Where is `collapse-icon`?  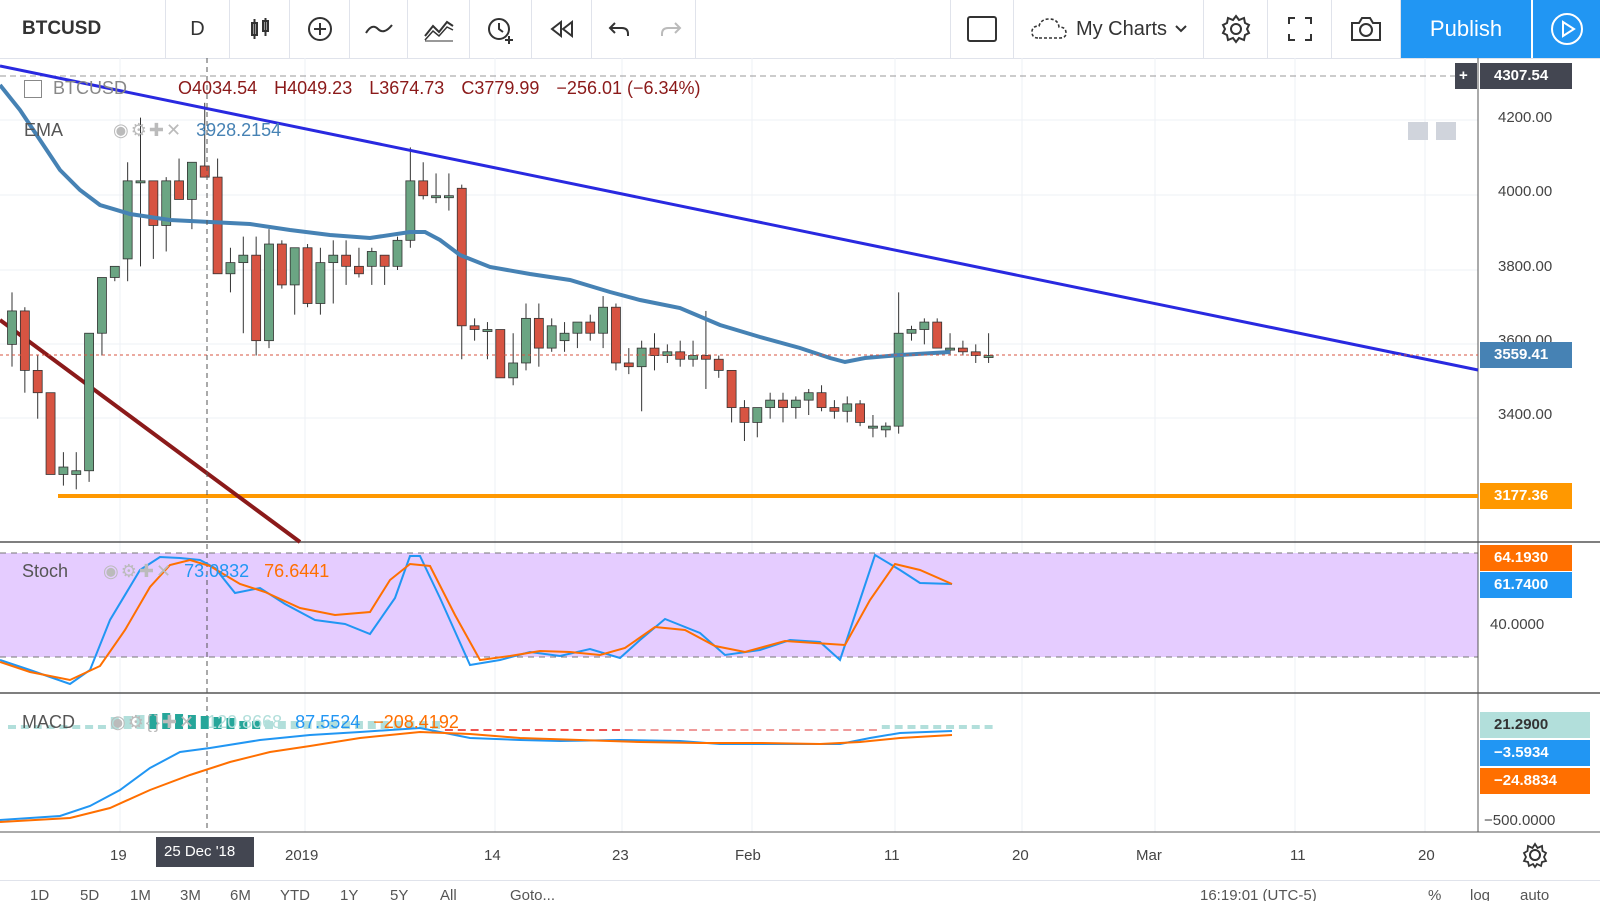
collapse-icon is located at coordinates (33, 89).